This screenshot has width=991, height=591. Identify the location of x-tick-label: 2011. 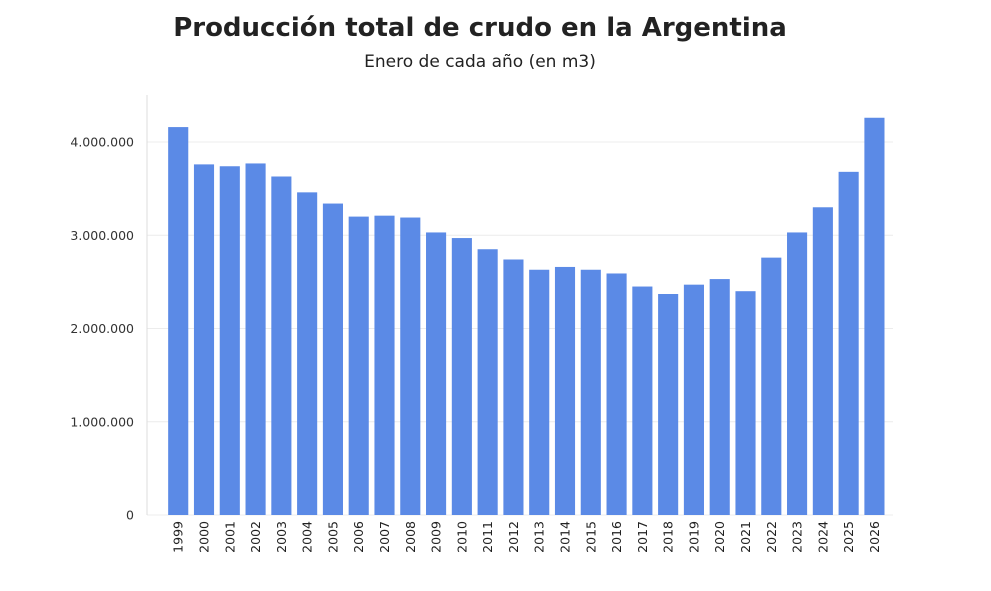
(487, 537).